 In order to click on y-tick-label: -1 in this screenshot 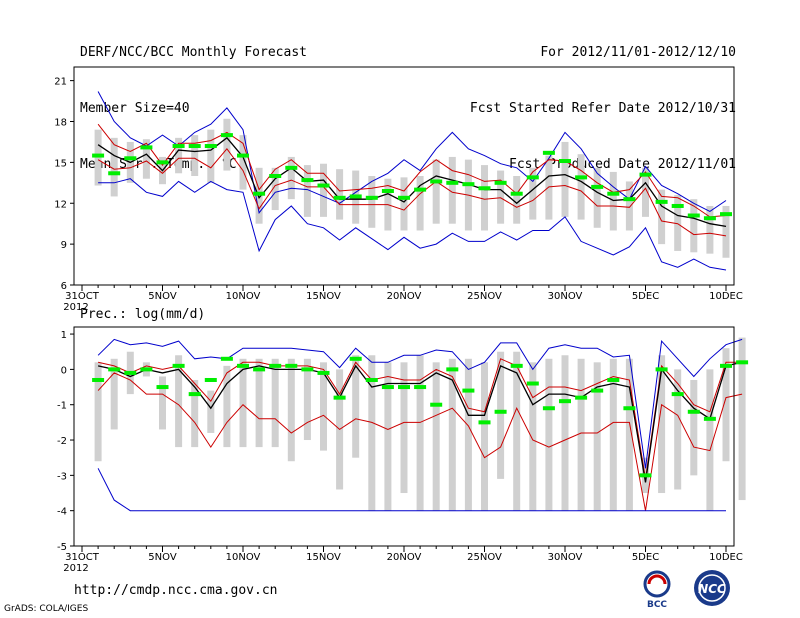, I will do `click(62, 406)`.